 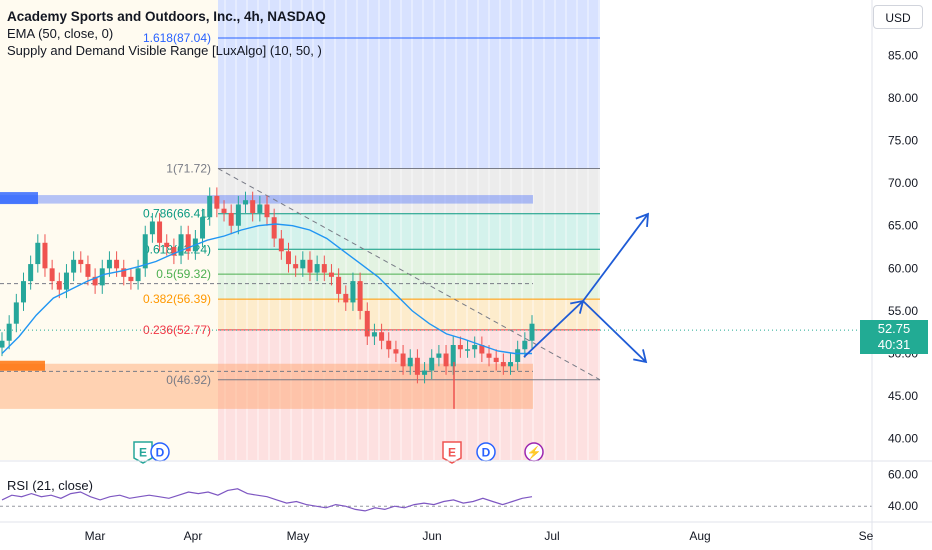 I want to click on time-tick-label: Jun, so click(x=431, y=536).